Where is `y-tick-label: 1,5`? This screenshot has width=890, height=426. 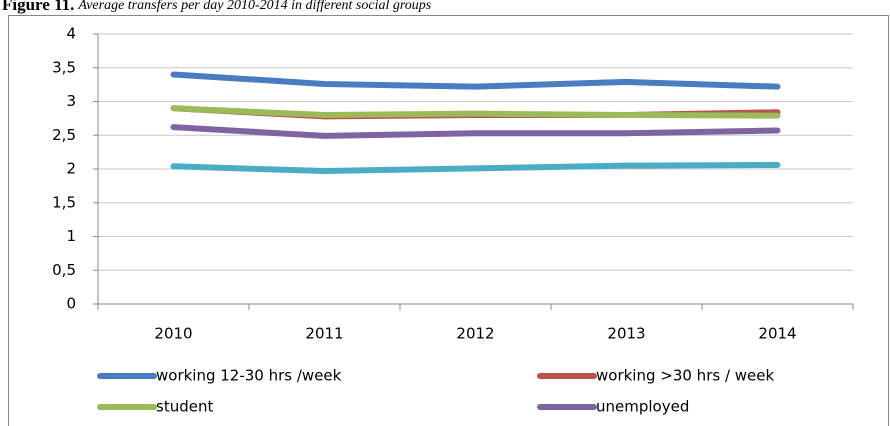 y-tick-label: 1,5 is located at coordinates (64, 202).